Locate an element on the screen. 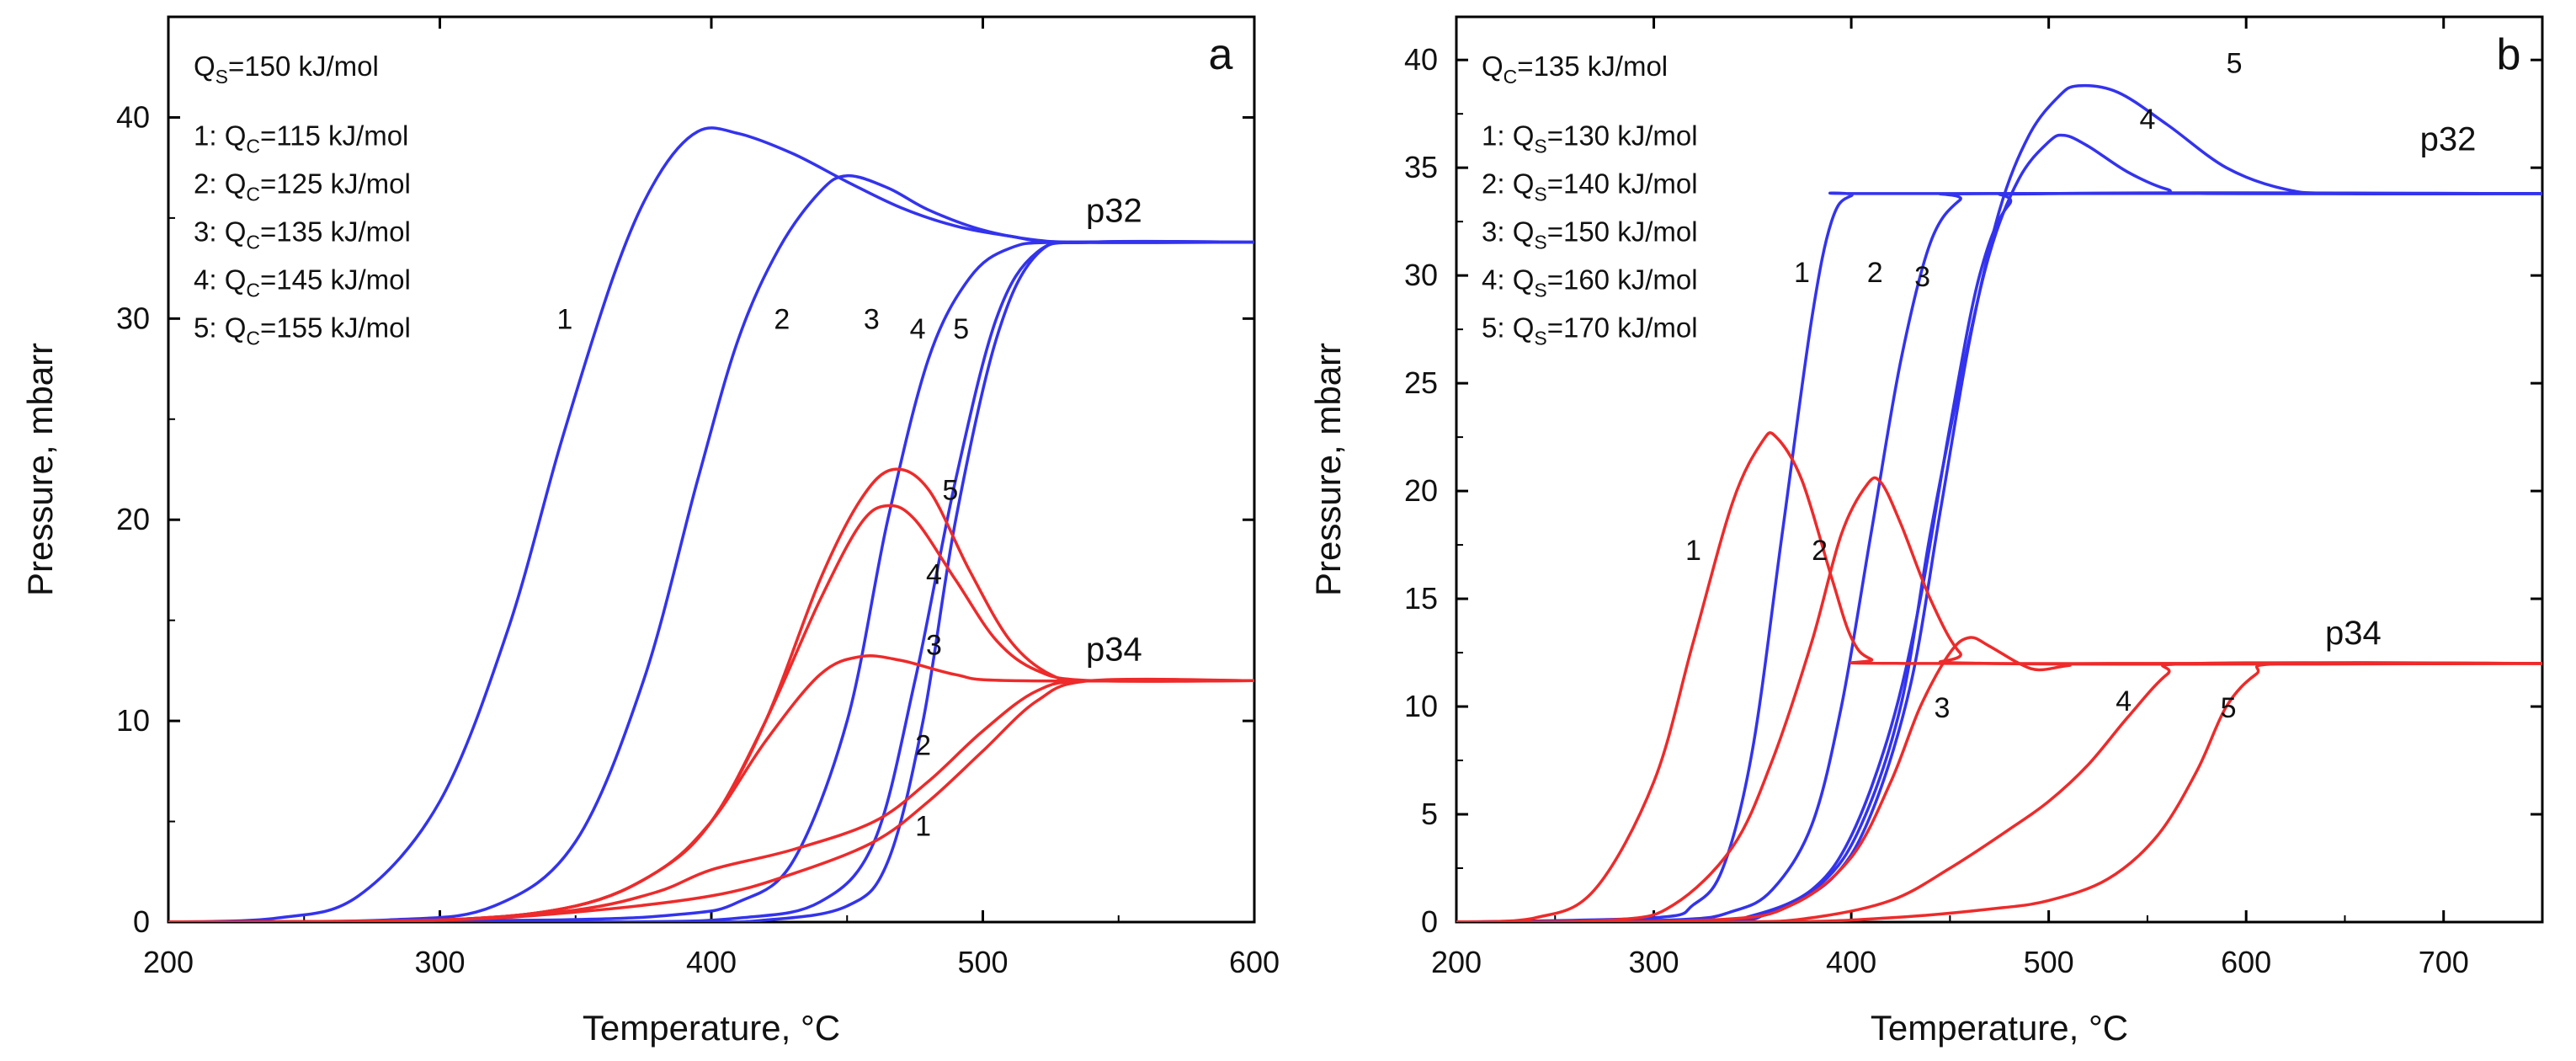  x-tick-label: 700 is located at coordinates (2444, 962).